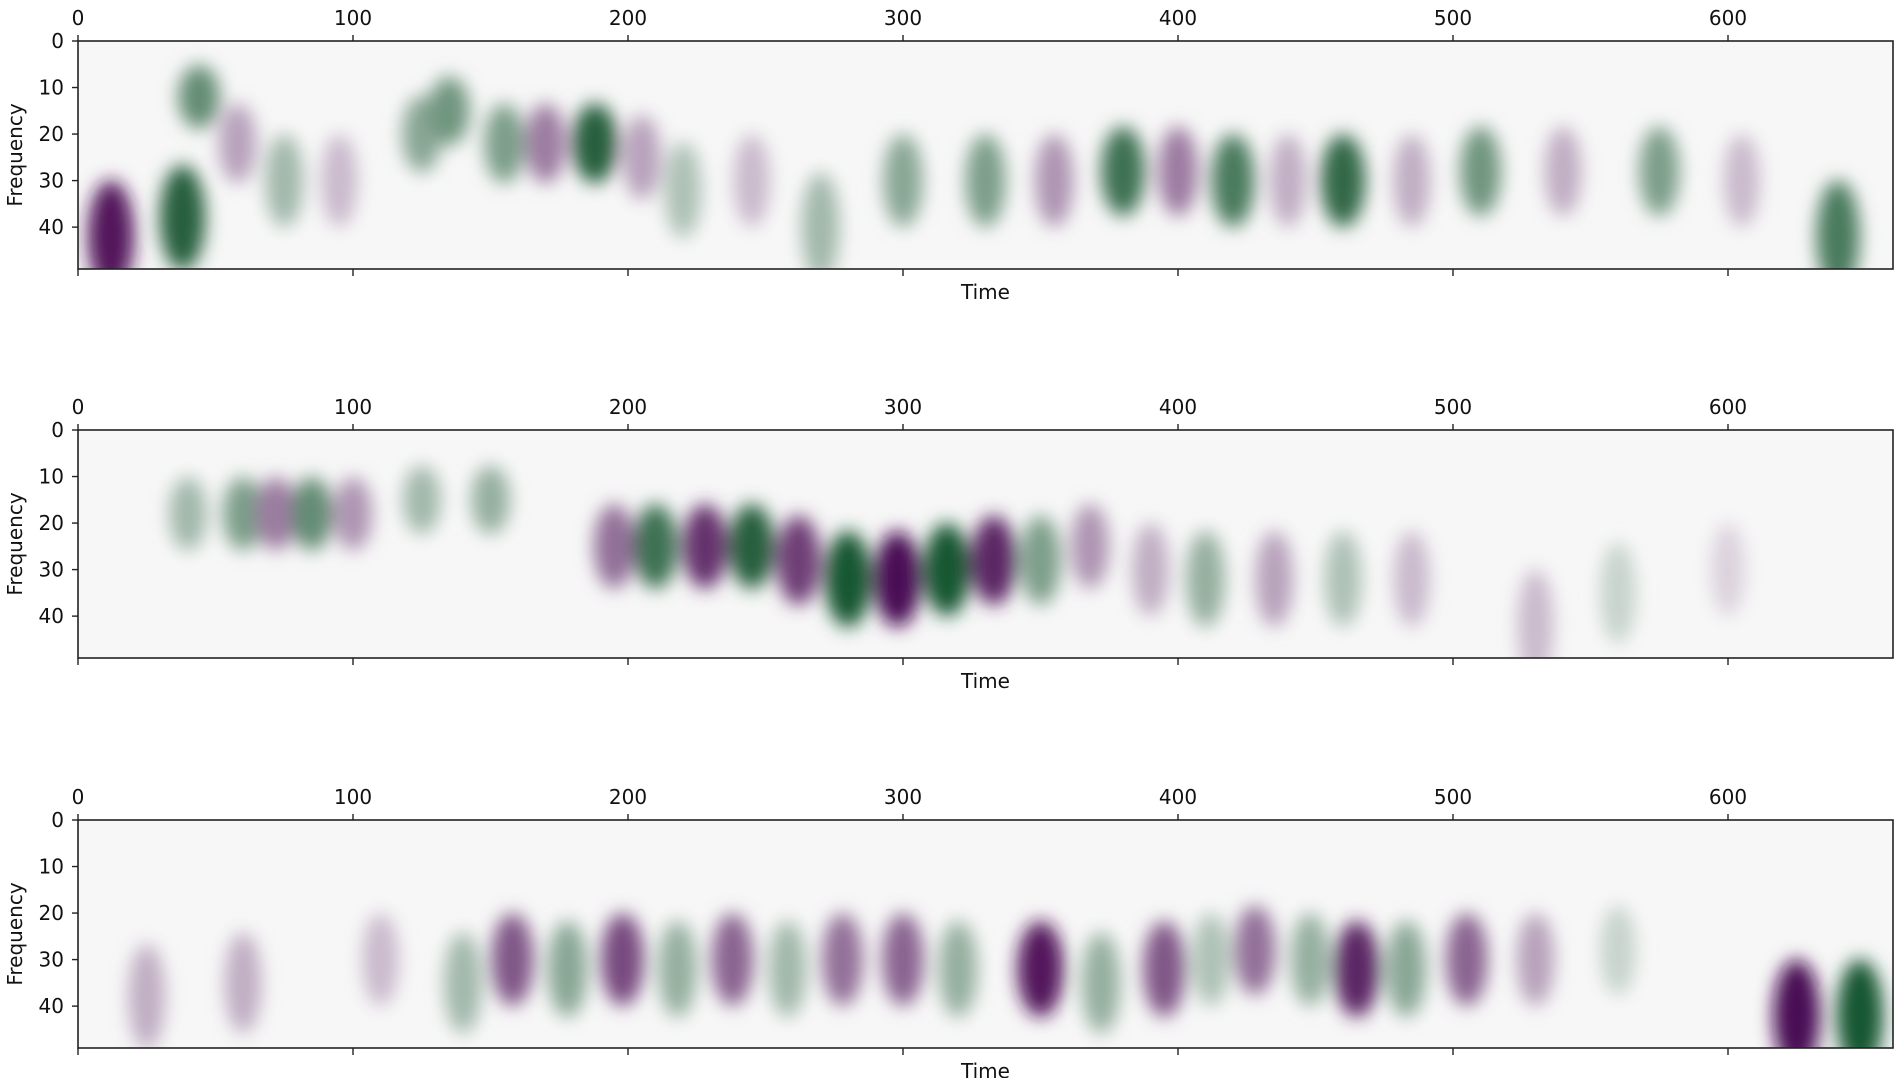 The height and width of the screenshot is (1078, 1900). I want to click on x-tick-label: 500, so click(1453, 797).